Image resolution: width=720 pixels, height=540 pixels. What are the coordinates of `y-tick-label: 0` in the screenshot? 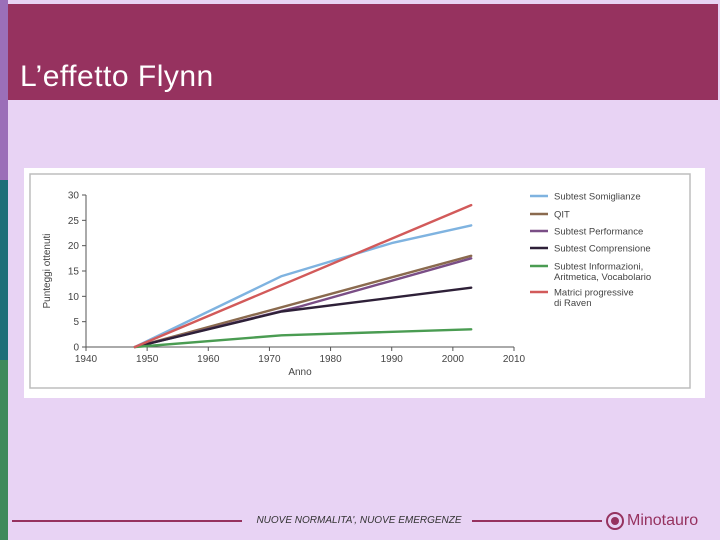 It's located at (76, 348).